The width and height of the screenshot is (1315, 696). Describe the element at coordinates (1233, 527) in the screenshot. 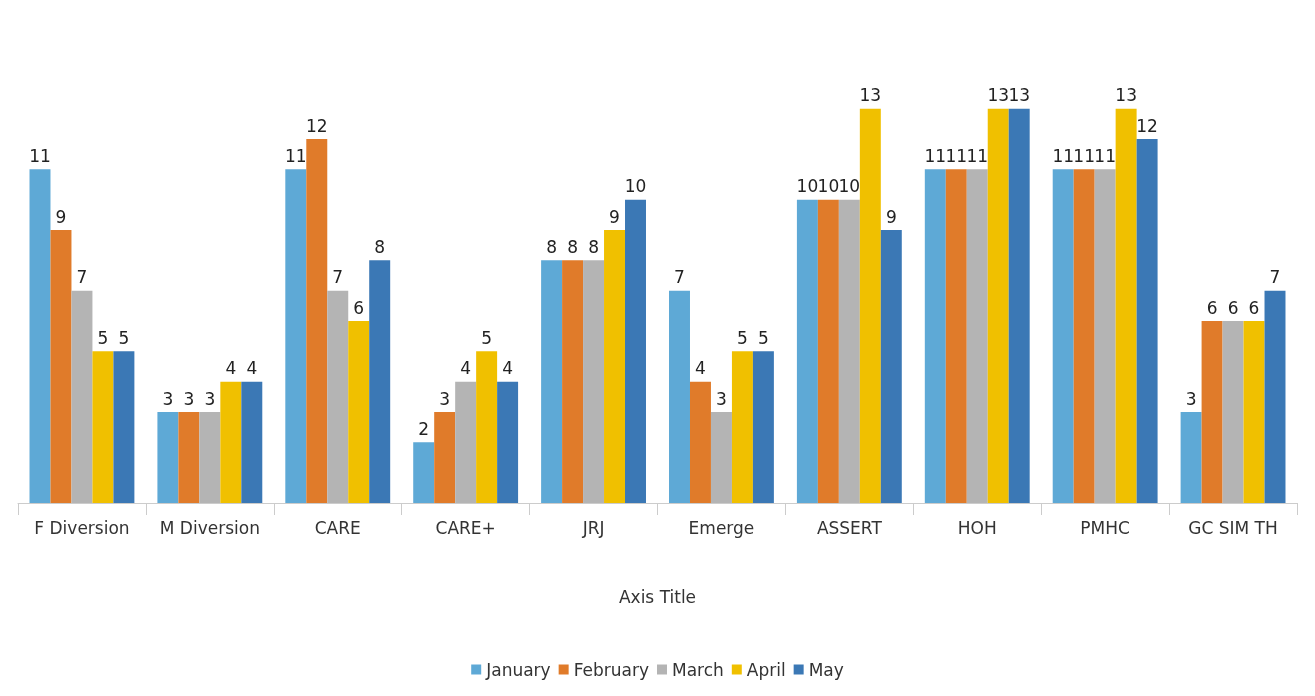

I see `x-tick-label: GC SIM TH` at that location.